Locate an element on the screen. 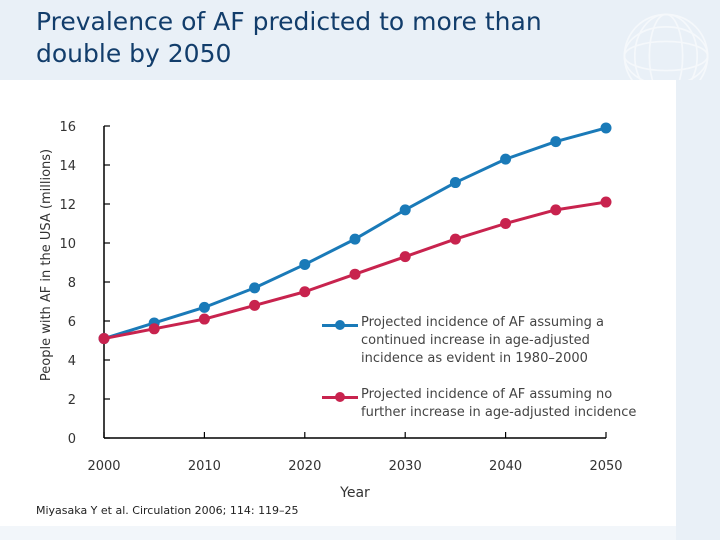 Image resolution: width=720 pixels, height=540 pixels. y-axis-label: People with AF in the USA (millions) is located at coordinates (46, 265).